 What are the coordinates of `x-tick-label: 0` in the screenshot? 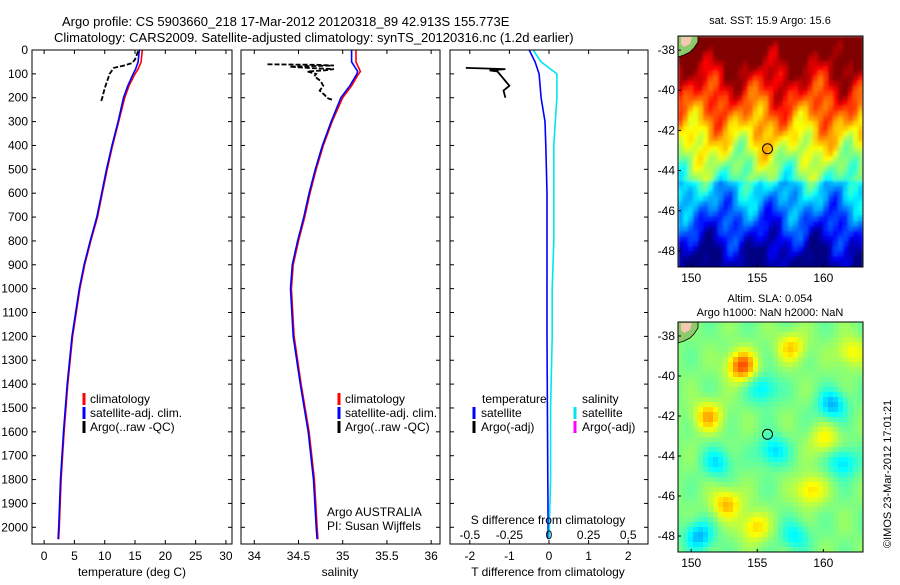 It's located at (549, 556).